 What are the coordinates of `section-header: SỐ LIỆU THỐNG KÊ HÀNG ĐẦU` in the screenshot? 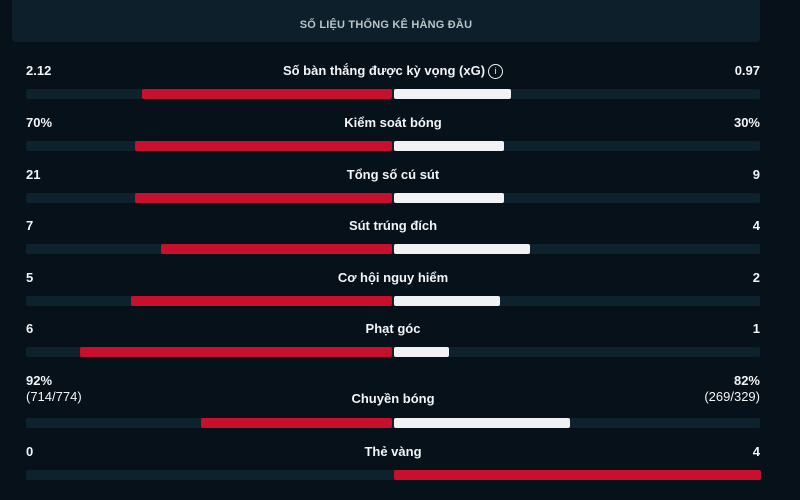 It's located at (386, 21).